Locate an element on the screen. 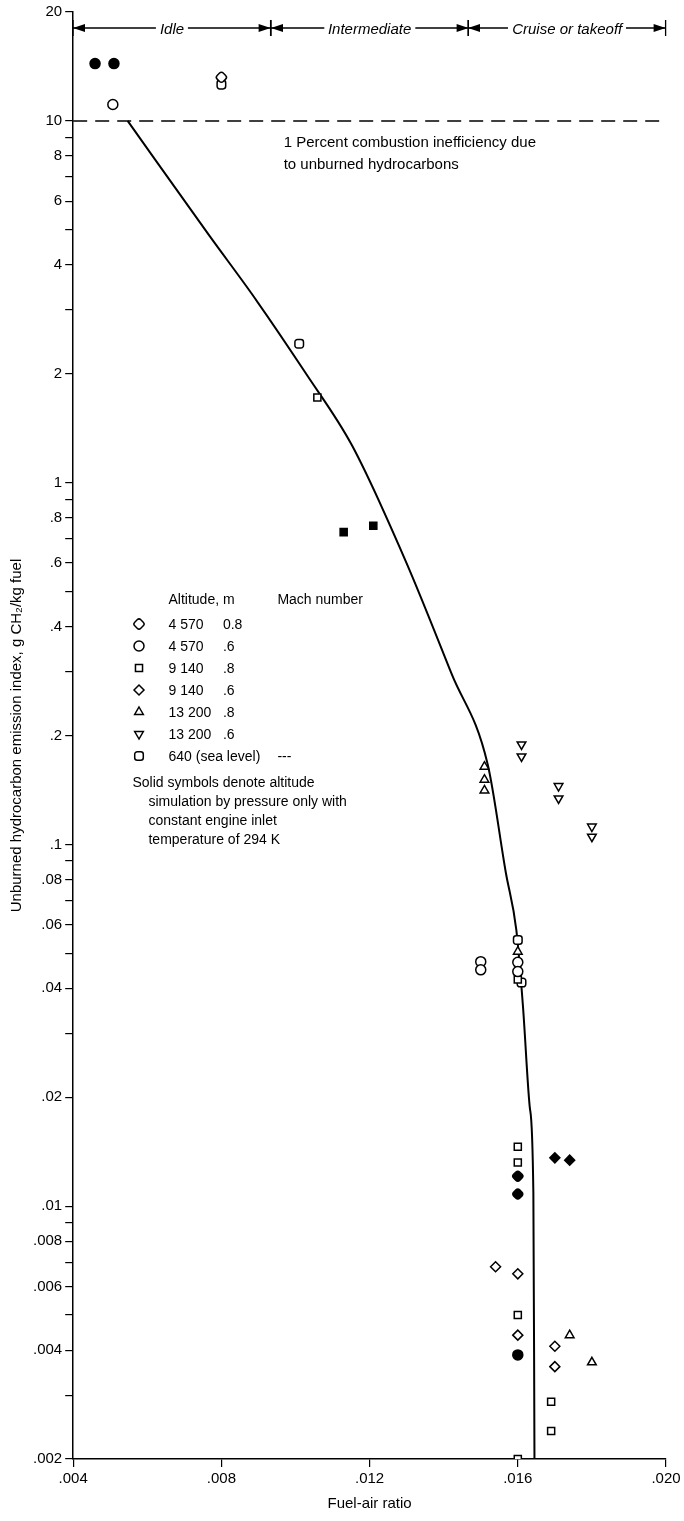  y-tick-label: .006 is located at coordinates (47, 1285).